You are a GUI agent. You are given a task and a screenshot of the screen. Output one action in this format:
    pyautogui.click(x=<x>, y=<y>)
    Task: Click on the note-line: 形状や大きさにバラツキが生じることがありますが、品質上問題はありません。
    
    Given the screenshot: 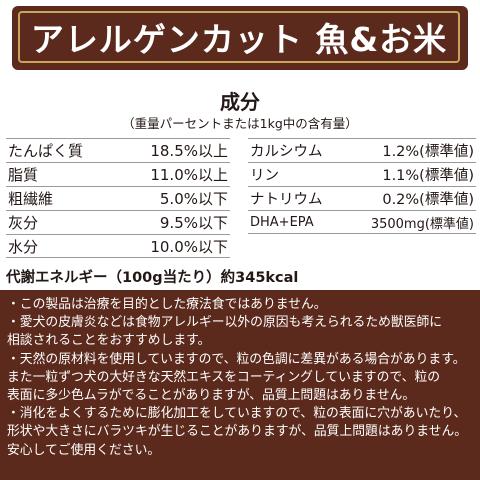 What is the action you would take?
    pyautogui.click(x=237, y=432)
    